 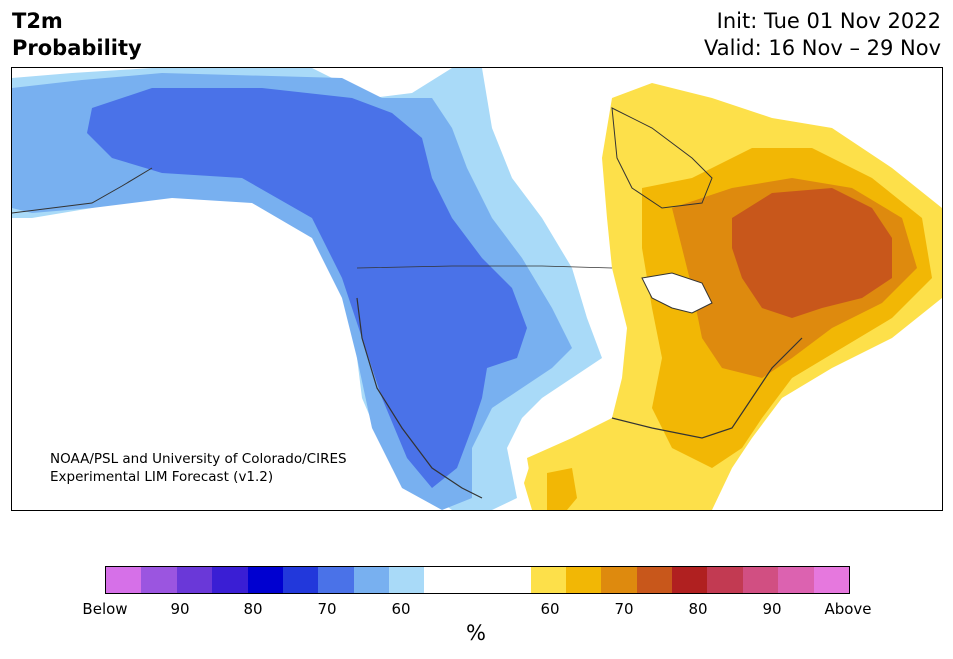 What do you see at coordinates (105, 609) in the screenshot?
I see `colorbar-tick-label: Below` at bounding box center [105, 609].